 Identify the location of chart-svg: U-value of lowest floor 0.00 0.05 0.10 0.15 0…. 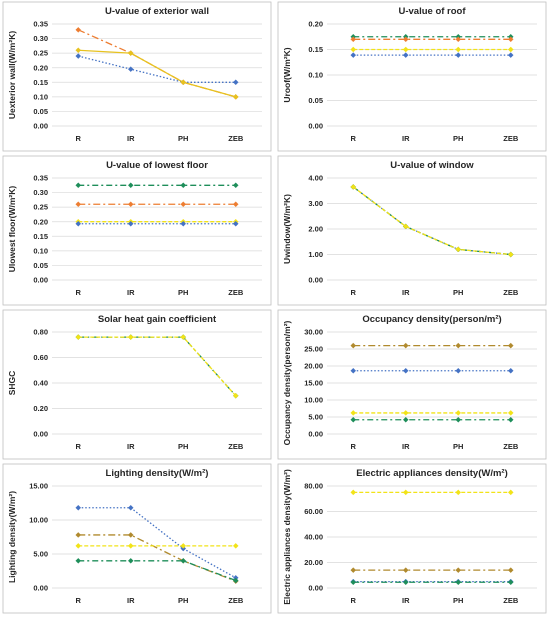
(137, 230).